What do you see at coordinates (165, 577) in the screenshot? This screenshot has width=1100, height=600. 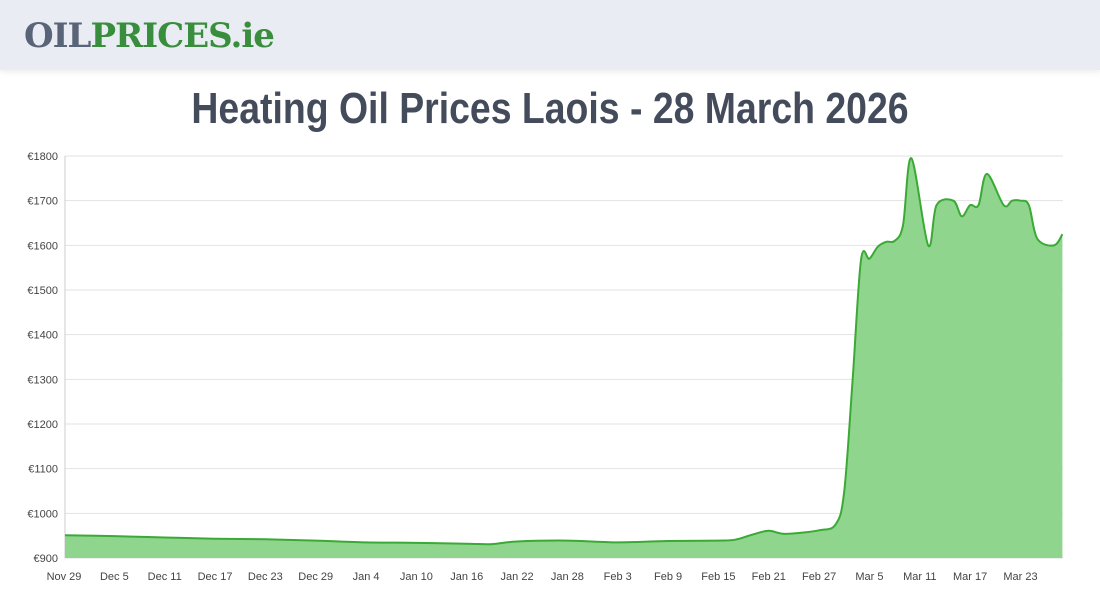 I see `x-tick-label: Dec 11` at bounding box center [165, 577].